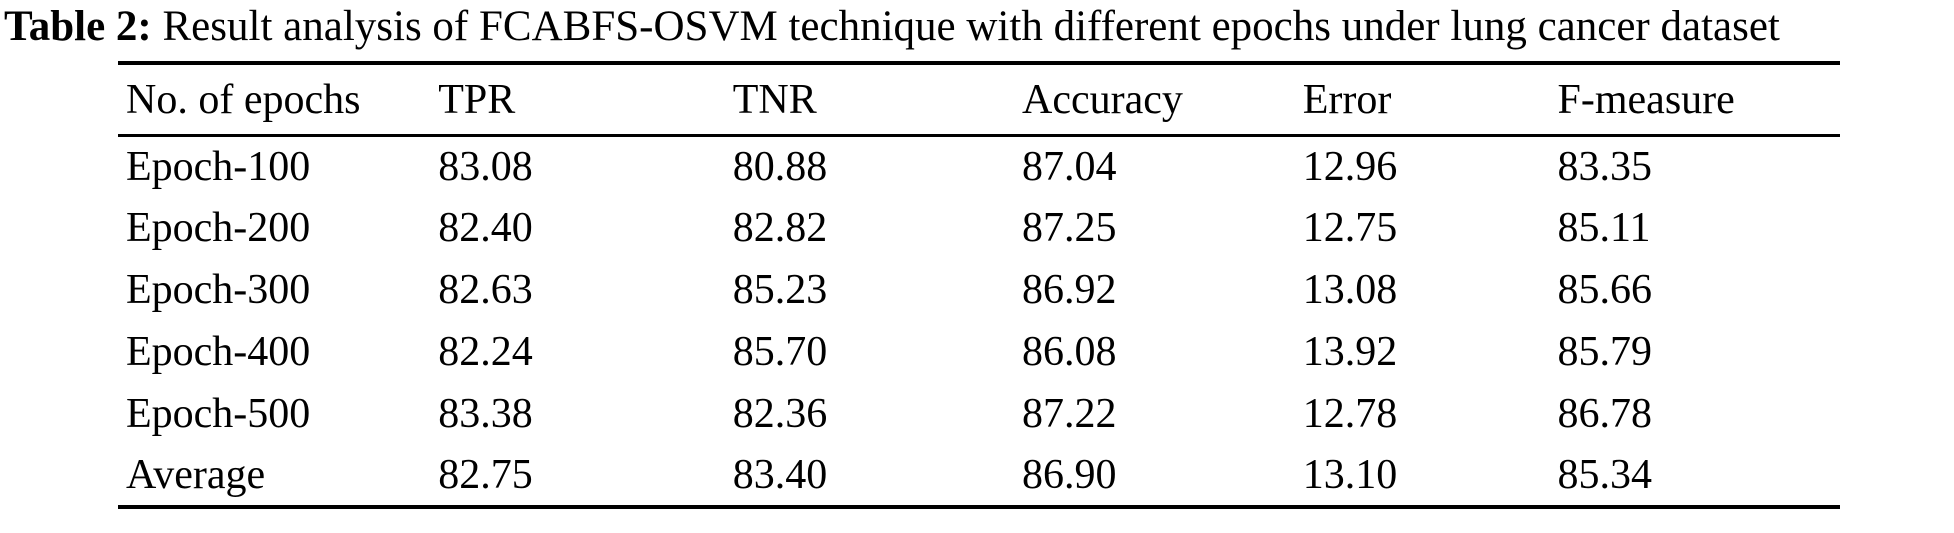 Image resolution: width=1954 pixels, height=533 pixels. What do you see at coordinates (979, 228) in the screenshot?
I see `table-row: Epoch-200 82.40 82.82 87.25 12.75 85.11` at bounding box center [979, 228].